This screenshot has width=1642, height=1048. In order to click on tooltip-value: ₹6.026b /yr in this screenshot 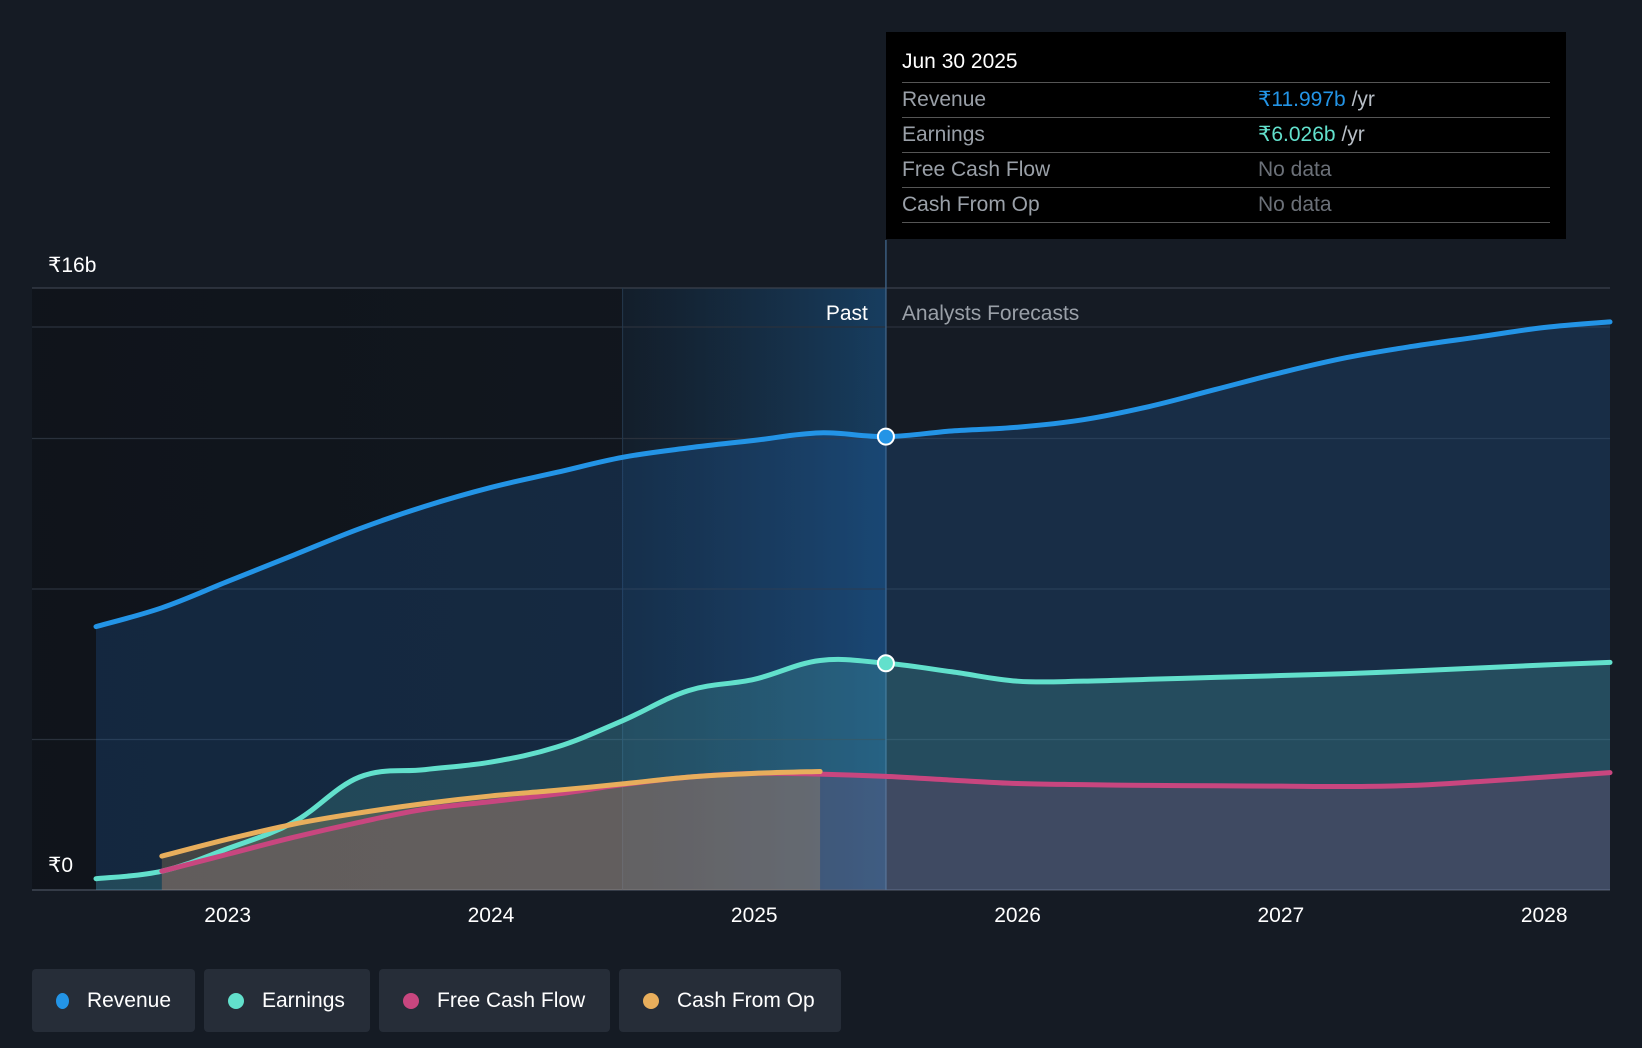, I will do `click(1311, 135)`.